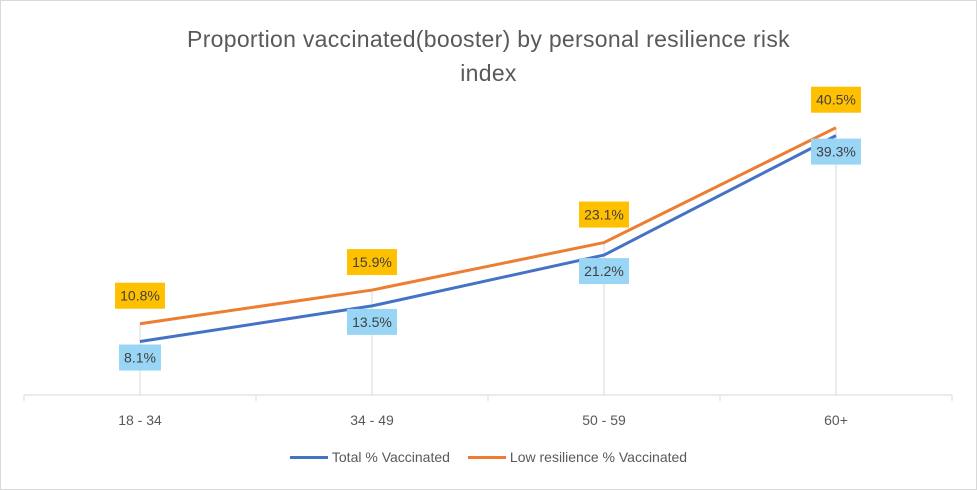 The width and height of the screenshot is (977, 490). I want to click on data-label: 8.1%, so click(140, 358).